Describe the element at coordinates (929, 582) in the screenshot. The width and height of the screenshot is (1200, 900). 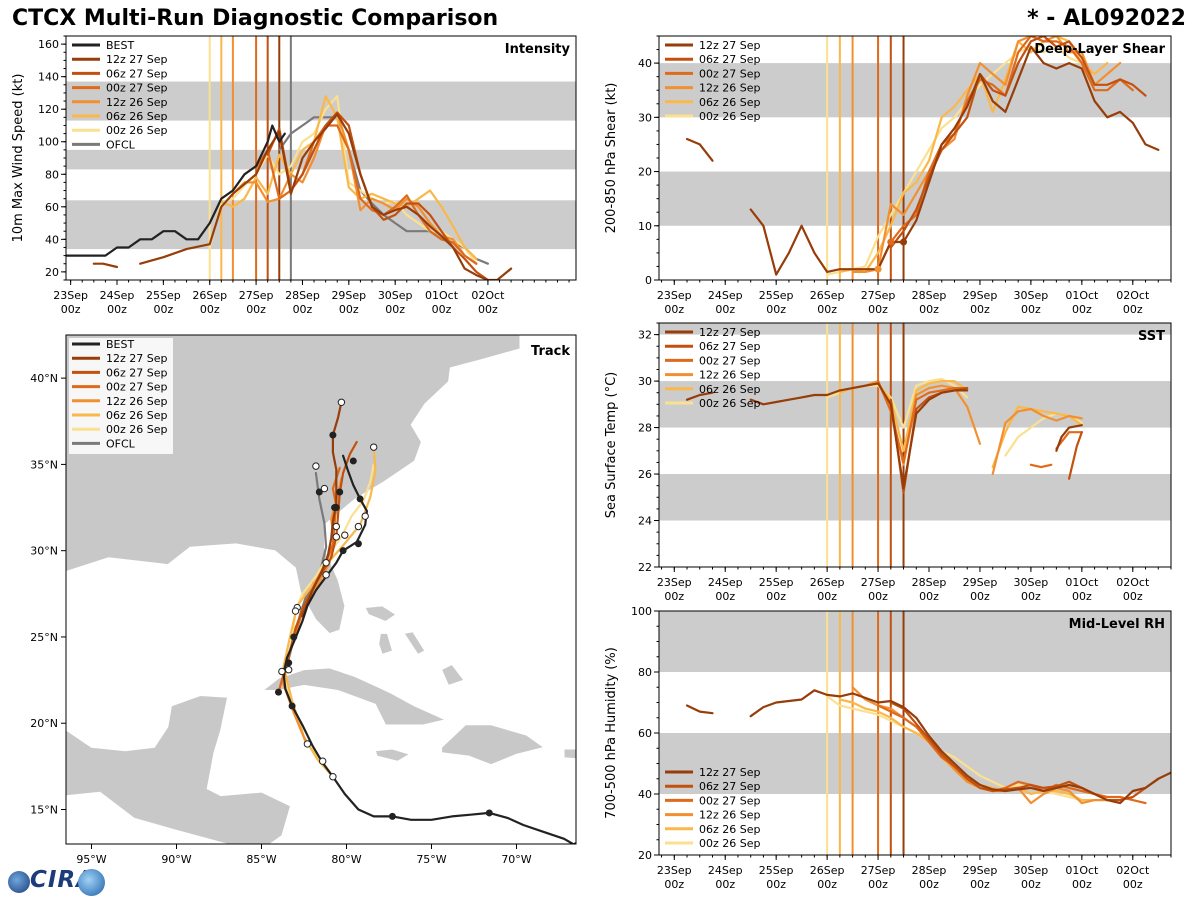
I see `sst-xtick-date: 28Sep` at that location.